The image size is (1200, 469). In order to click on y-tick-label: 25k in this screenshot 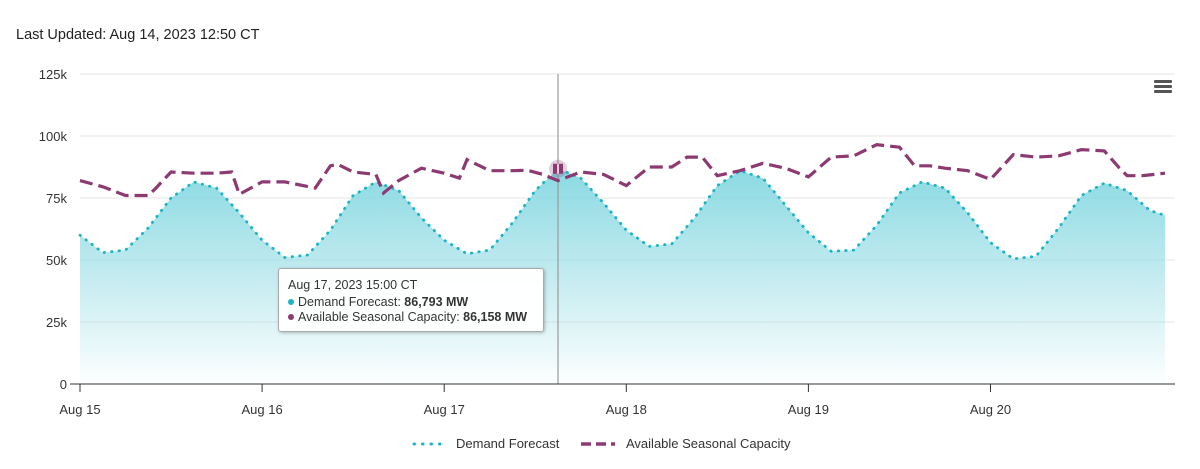, I will do `click(56, 322)`.